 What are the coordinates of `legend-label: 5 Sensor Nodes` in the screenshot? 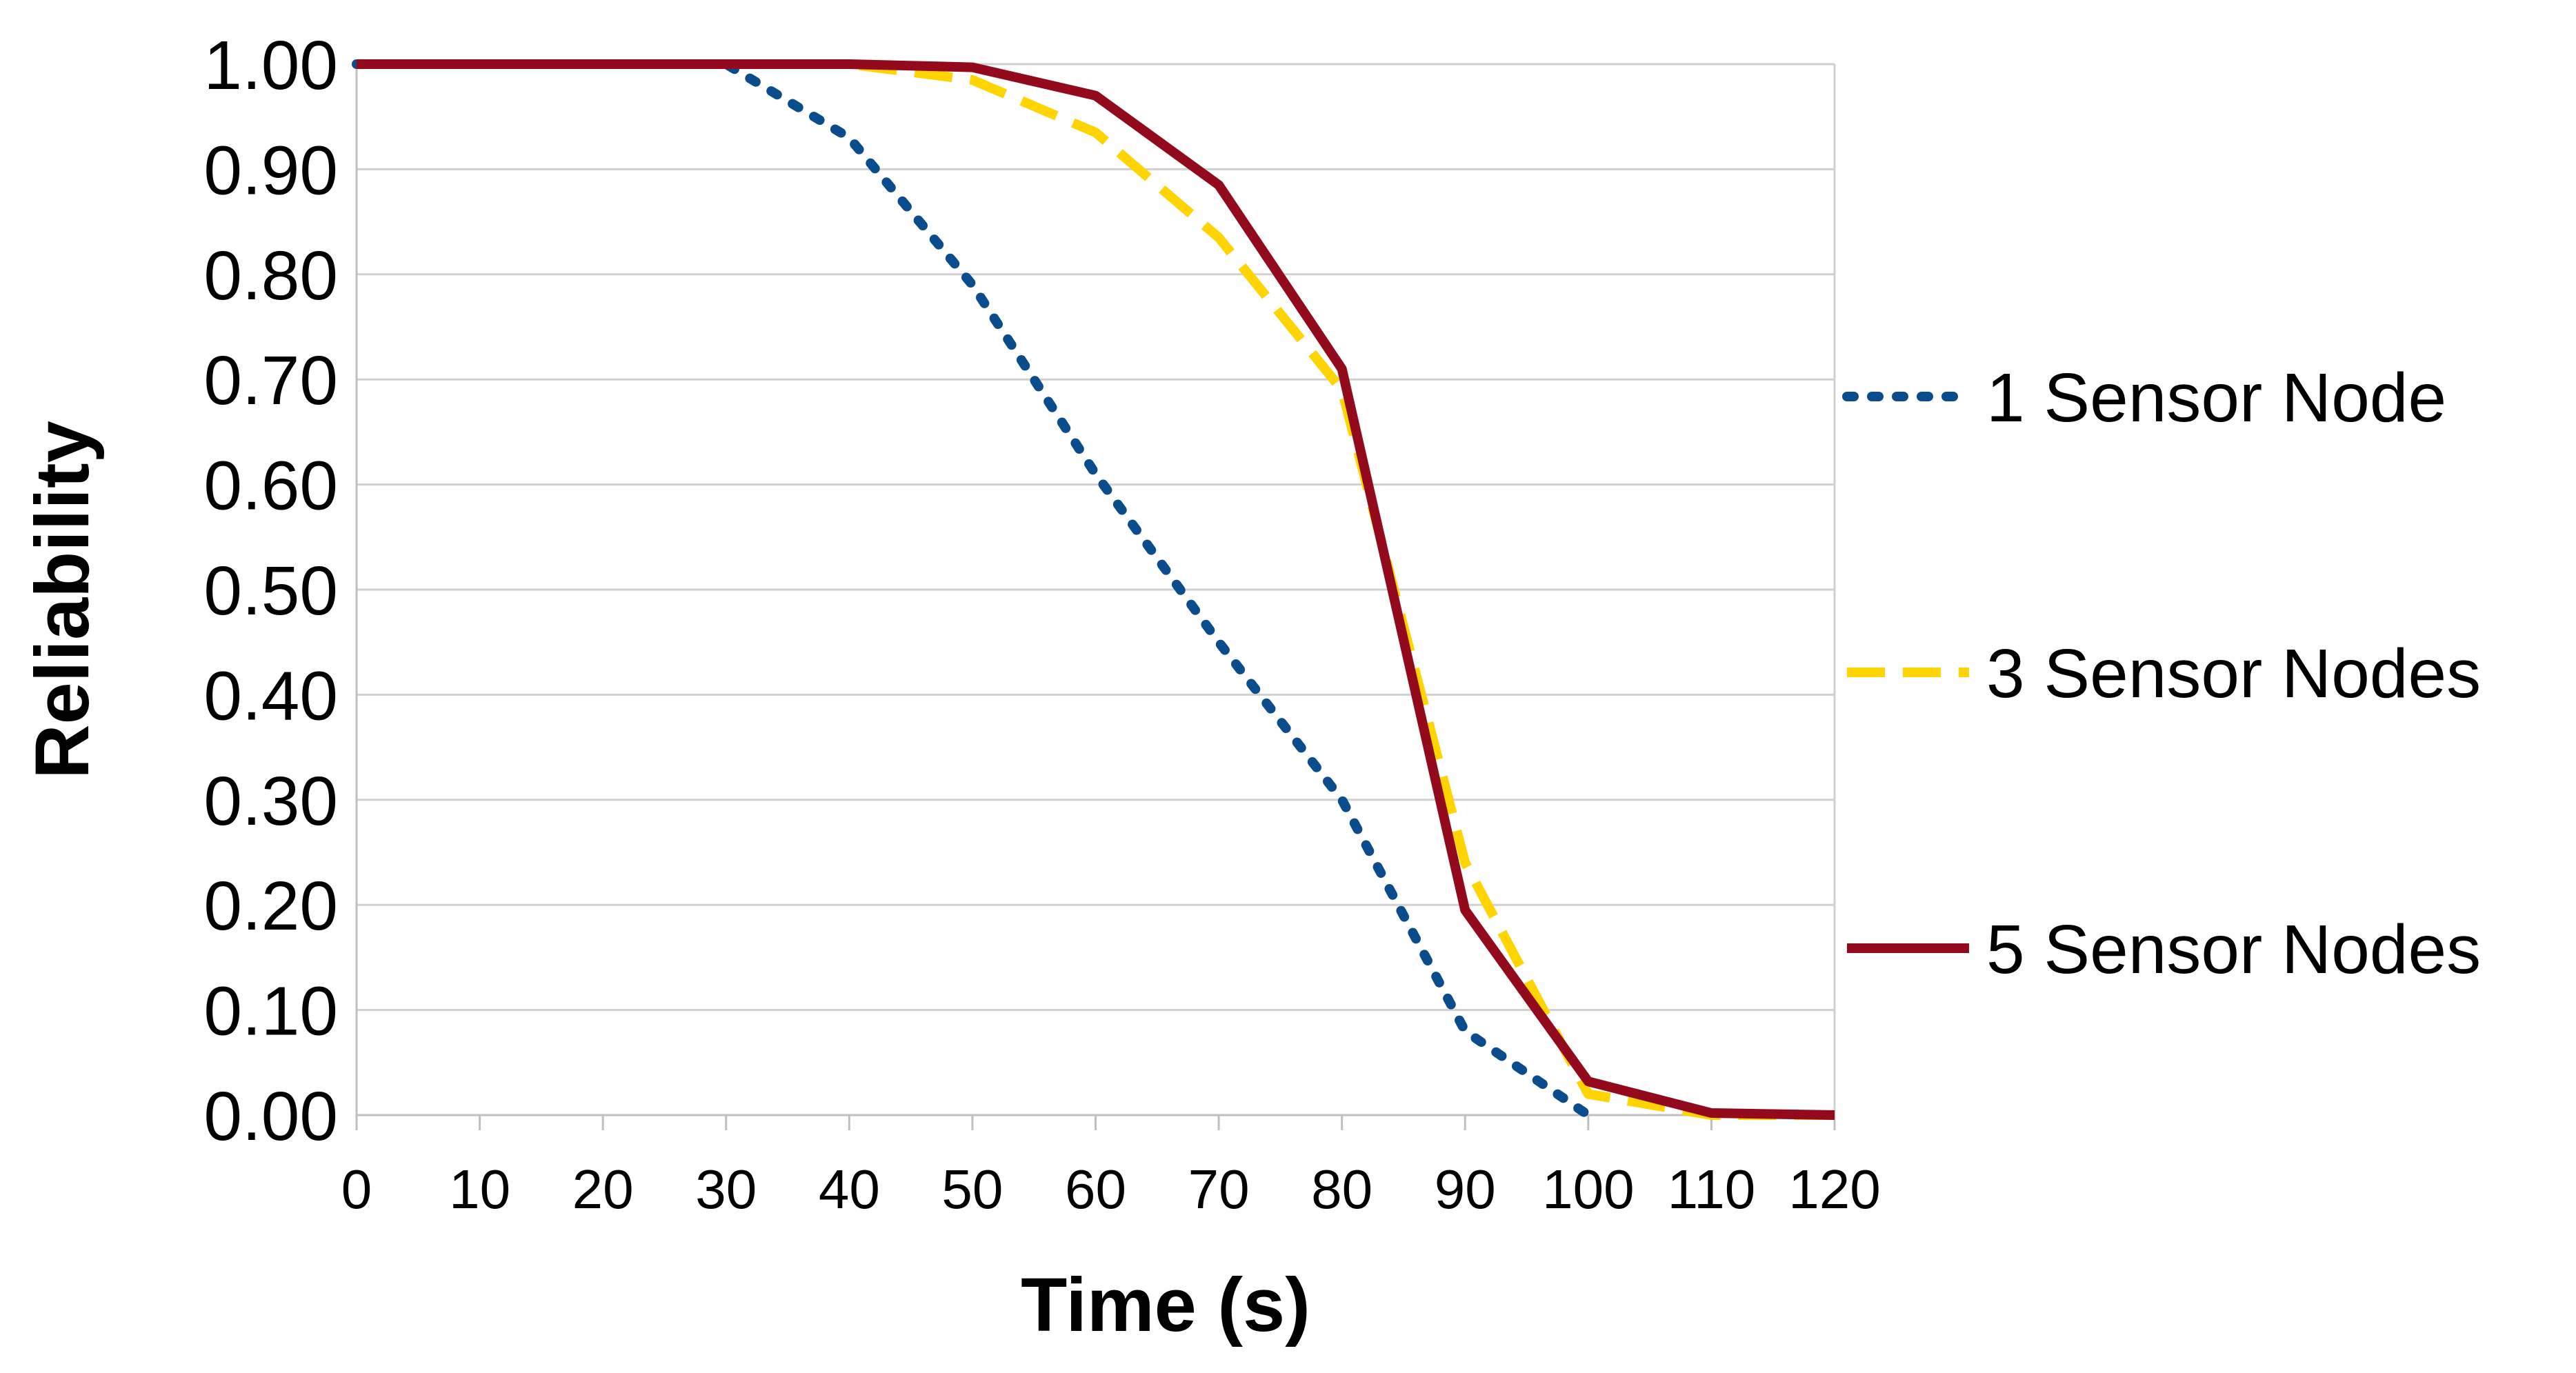 It's located at (2233, 949).